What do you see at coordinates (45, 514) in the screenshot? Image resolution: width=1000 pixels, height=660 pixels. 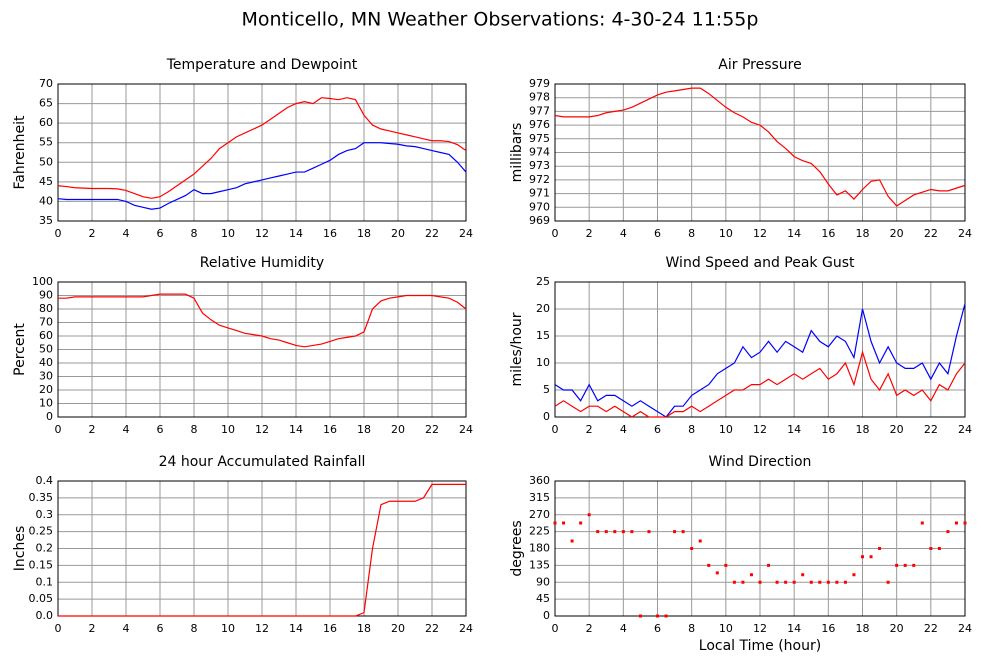 I see `y-tick-label: 0.3` at bounding box center [45, 514].